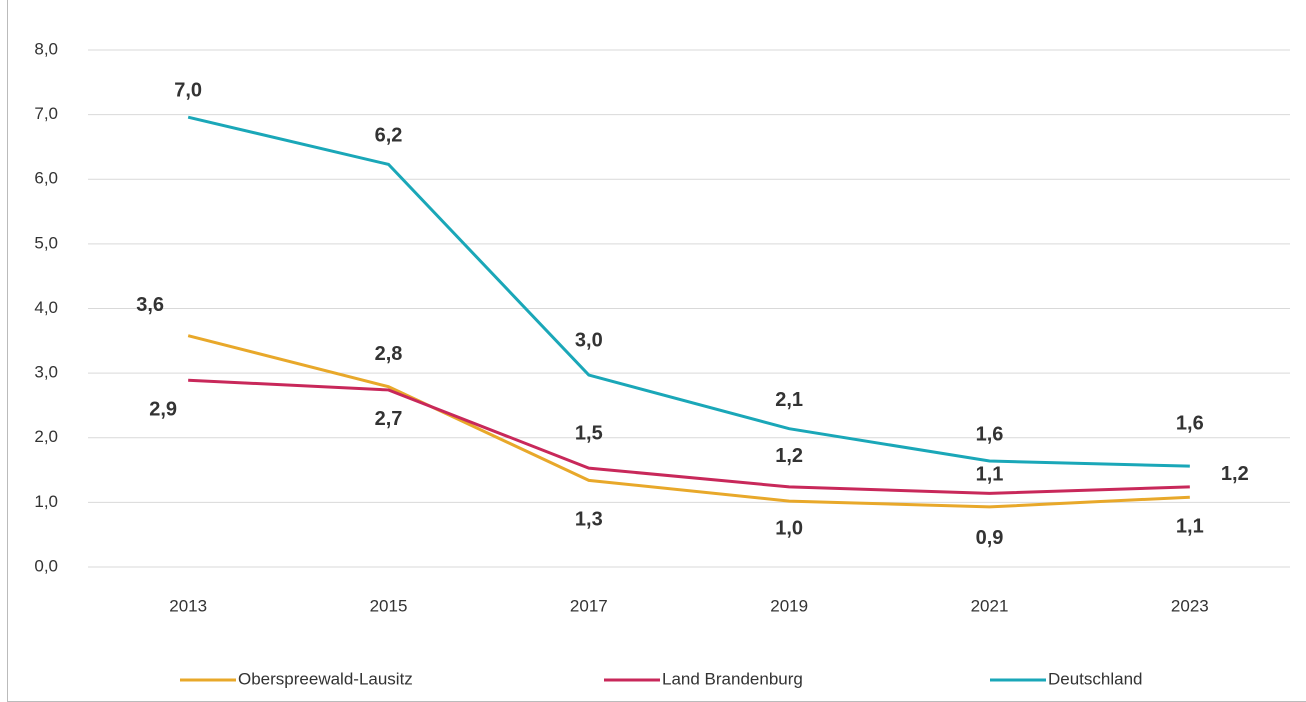 Image resolution: width=1306 pixels, height=702 pixels. I want to click on data-label: 2,1, so click(789, 400).